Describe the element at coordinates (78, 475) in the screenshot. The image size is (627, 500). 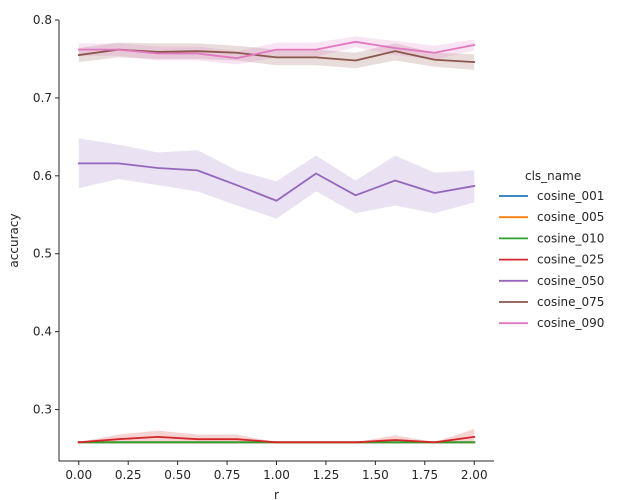
I see `x-tick-label: 0.00` at that location.